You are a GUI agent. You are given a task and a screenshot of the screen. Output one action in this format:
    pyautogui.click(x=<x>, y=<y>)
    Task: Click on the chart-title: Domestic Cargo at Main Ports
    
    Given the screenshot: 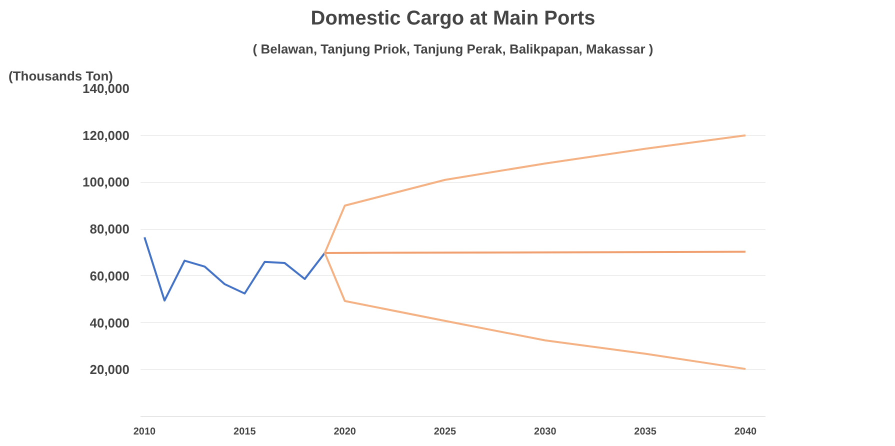 What is the action you would take?
    pyautogui.click(x=453, y=19)
    